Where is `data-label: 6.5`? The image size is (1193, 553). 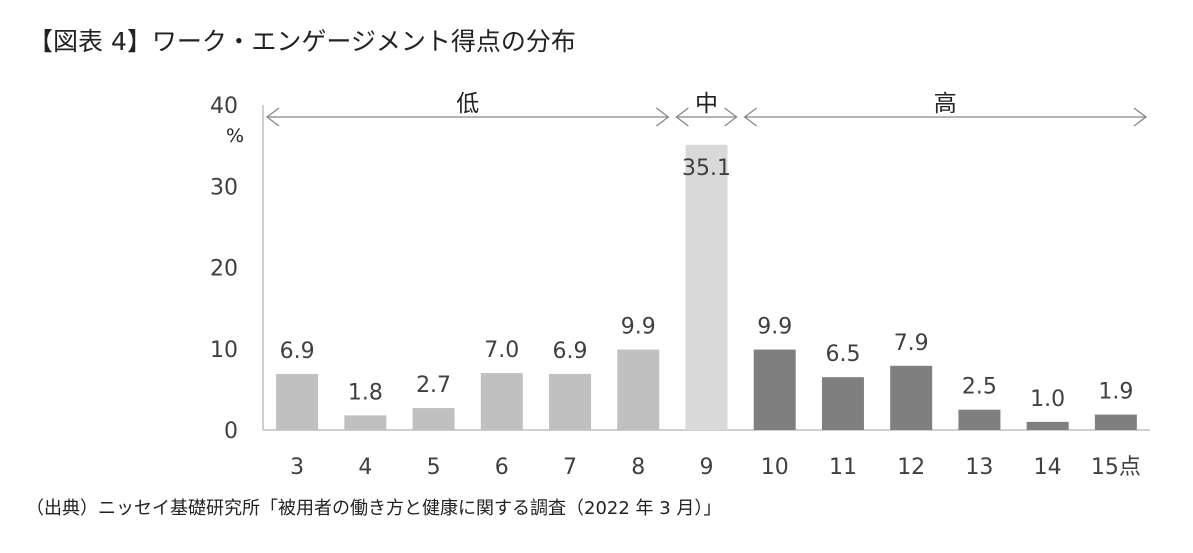 data-label: 6.5 is located at coordinates (842, 354).